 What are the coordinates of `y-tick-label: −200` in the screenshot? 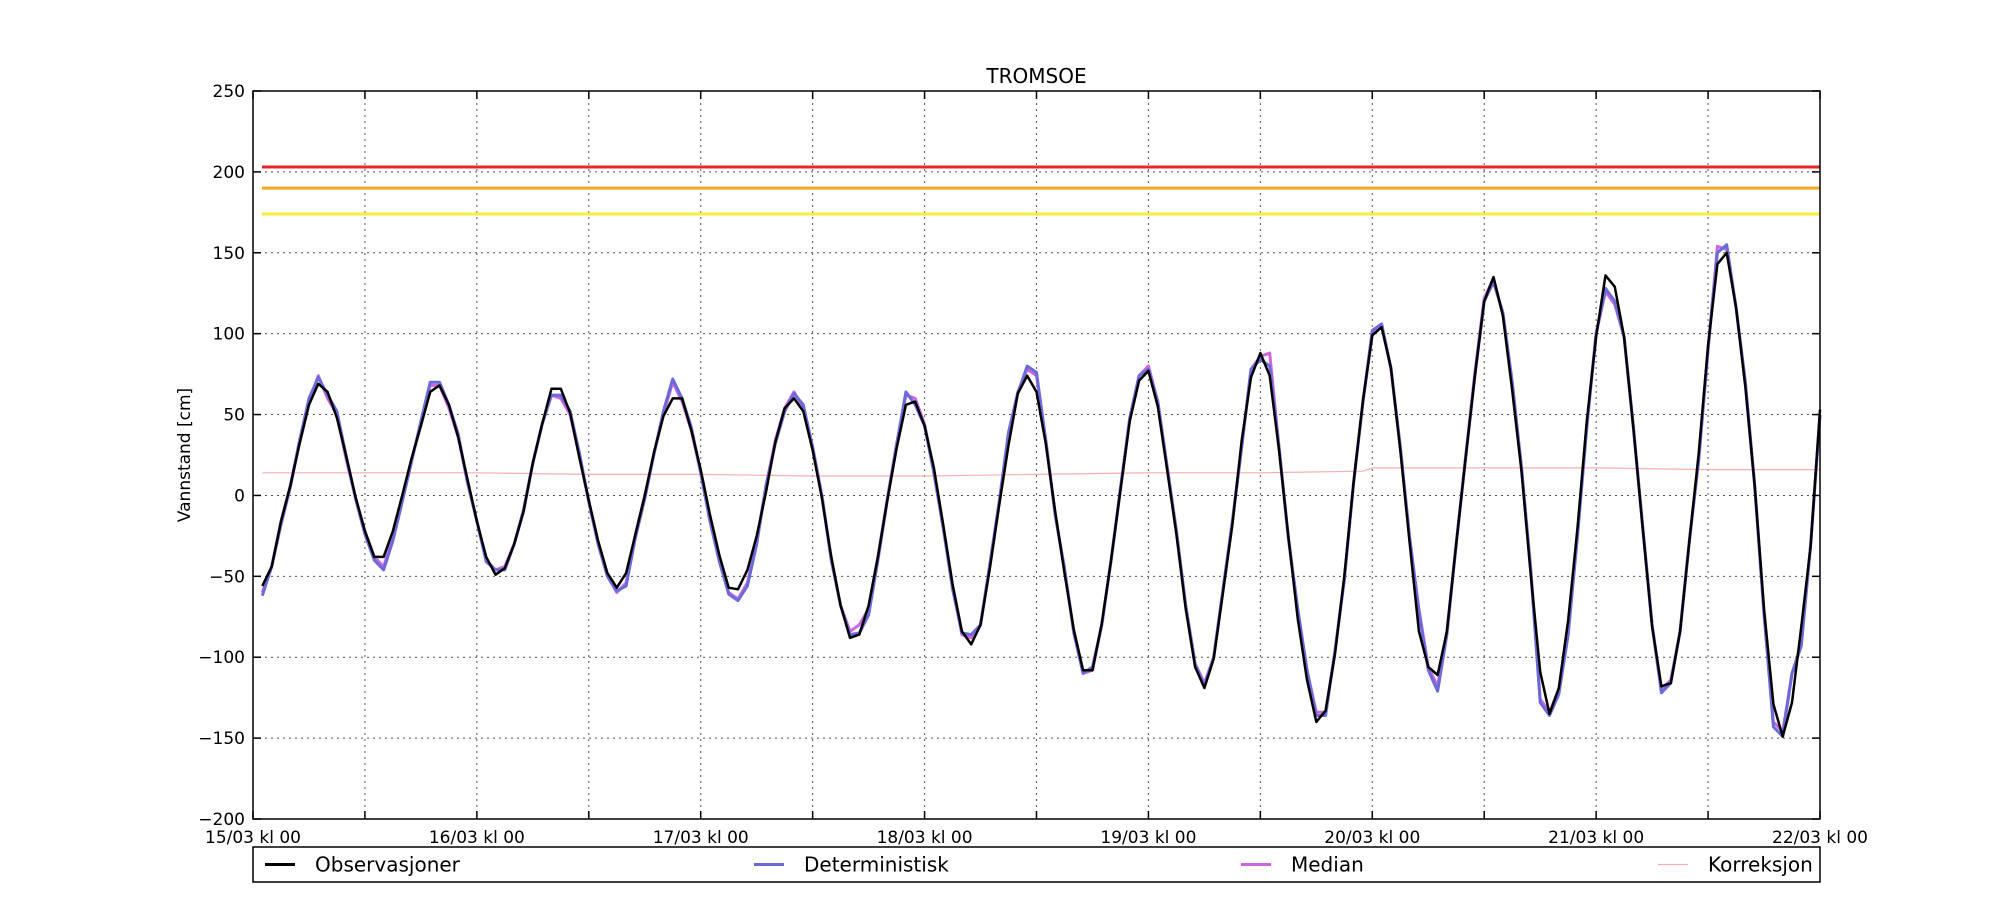 It's located at (221, 820).